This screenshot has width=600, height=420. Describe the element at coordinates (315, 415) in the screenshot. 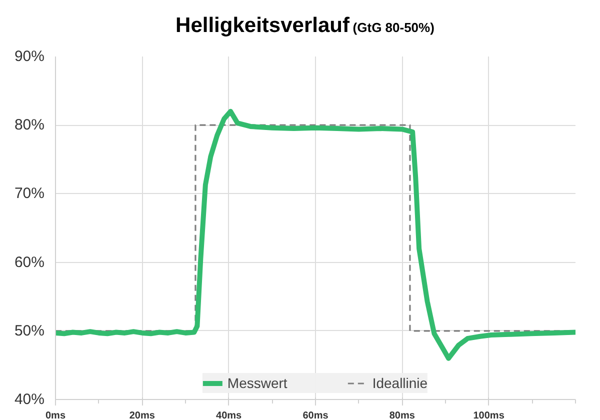

I see `x-tick-label: 60ms` at that location.